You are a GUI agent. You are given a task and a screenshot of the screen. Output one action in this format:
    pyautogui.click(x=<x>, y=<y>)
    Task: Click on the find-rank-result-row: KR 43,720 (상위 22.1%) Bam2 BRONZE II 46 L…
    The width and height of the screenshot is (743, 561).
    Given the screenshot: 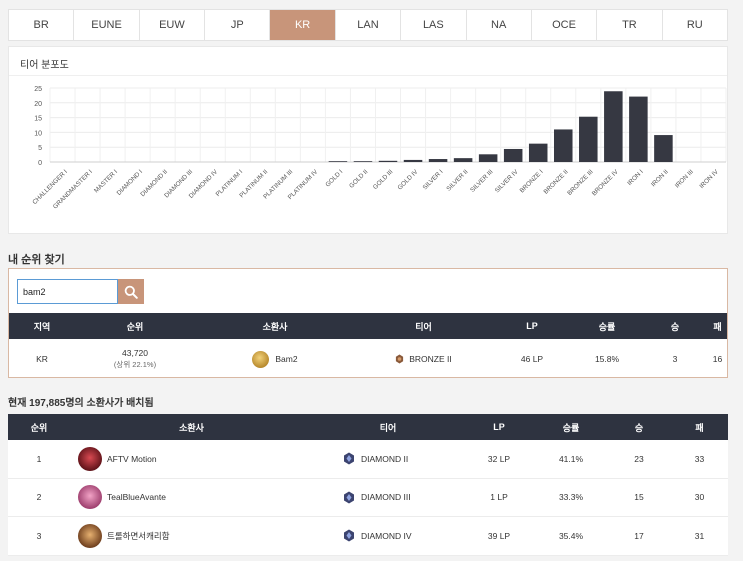 What is the action you would take?
    pyautogui.click(x=368, y=359)
    